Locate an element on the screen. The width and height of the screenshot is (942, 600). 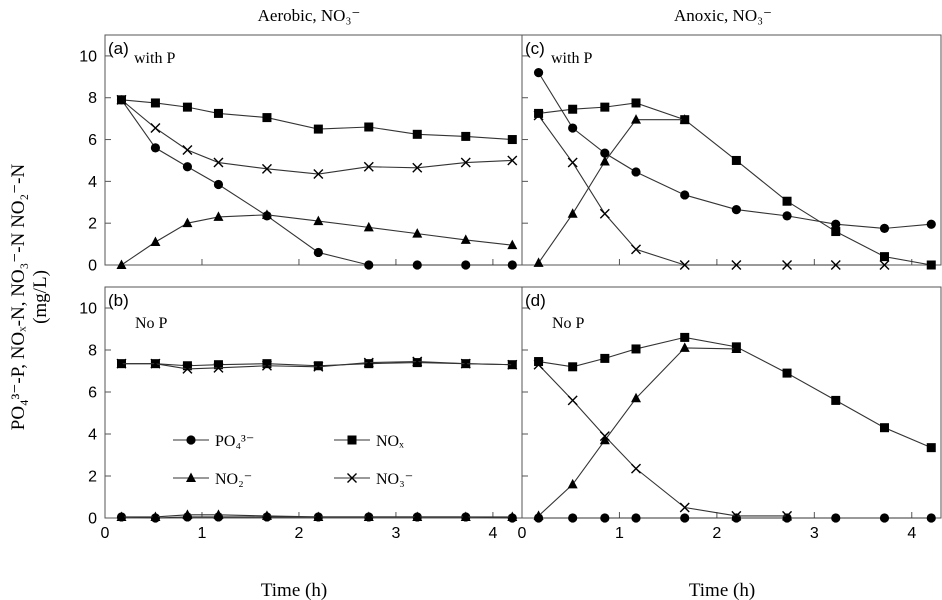
panel-label: (a) is located at coordinates (118, 48).